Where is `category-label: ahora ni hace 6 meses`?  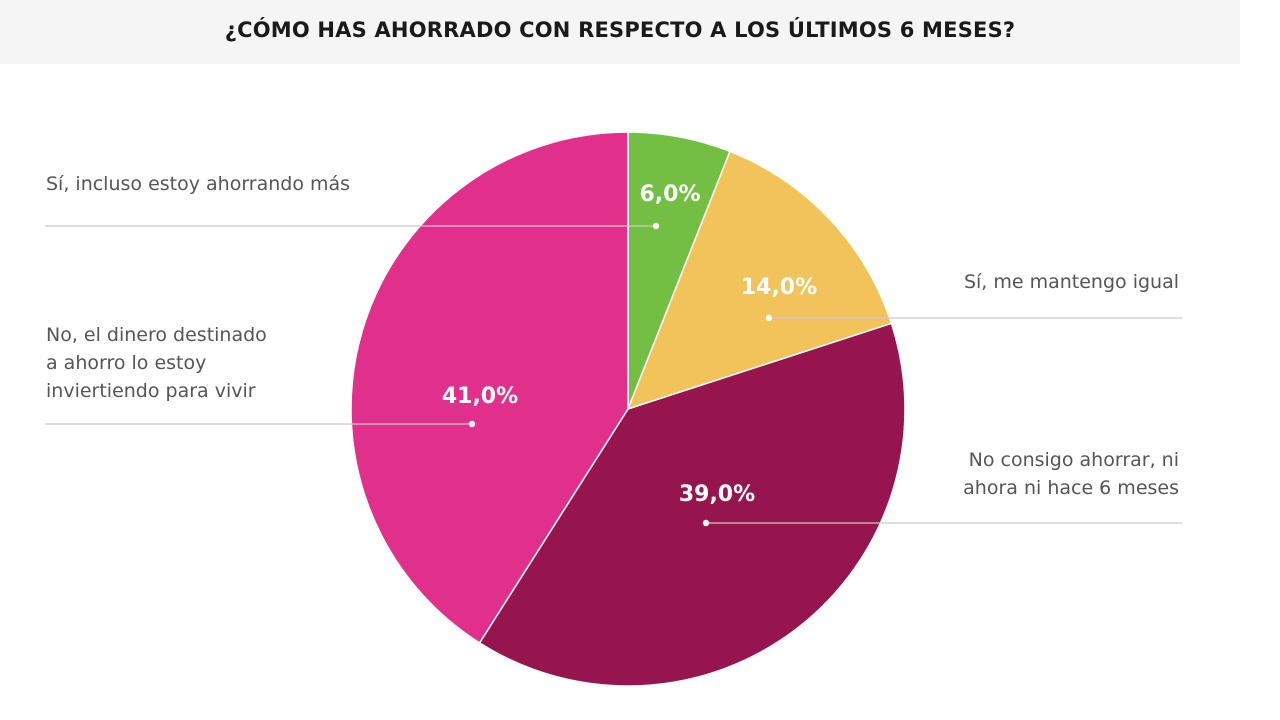 category-label: ahora ni hace 6 meses is located at coordinates (1071, 488).